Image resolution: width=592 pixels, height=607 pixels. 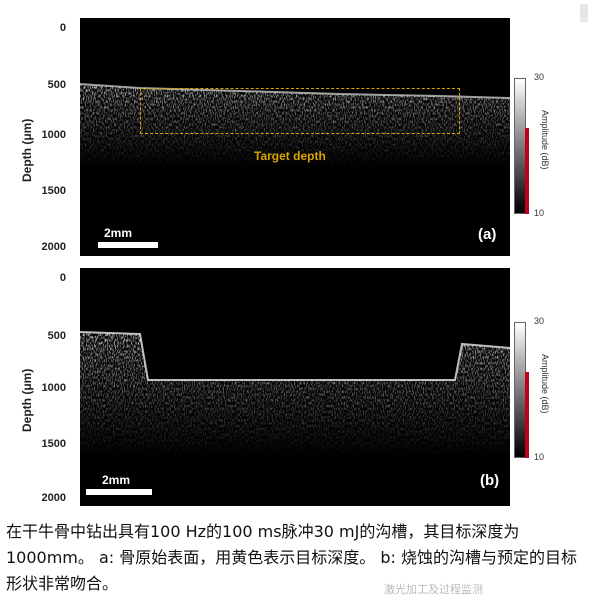 I want to click on corner-mark, so click(x=584, y=13).